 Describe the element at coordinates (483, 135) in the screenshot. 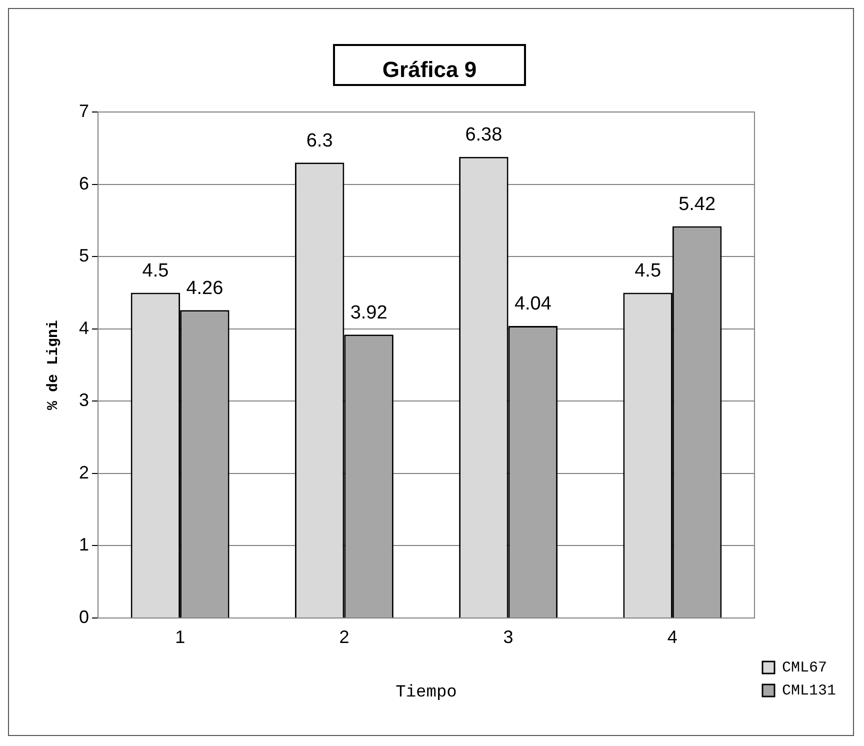

I see `data-label: 6.38` at that location.